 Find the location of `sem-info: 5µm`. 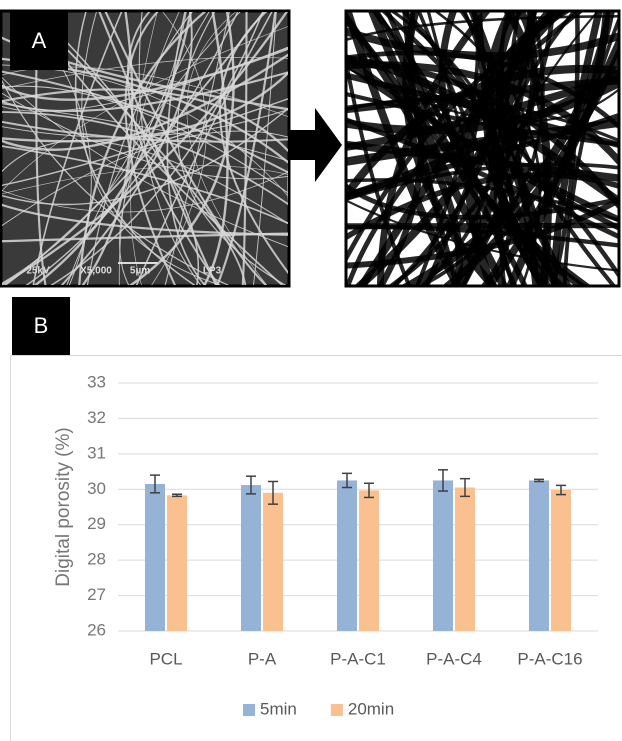

sem-info: 5µm is located at coordinates (140, 271).